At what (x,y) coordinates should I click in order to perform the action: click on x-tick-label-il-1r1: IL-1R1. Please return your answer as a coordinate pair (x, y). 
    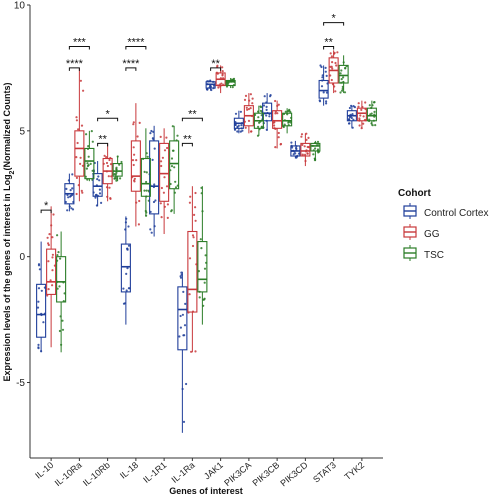
    Looking at the image, I should click on (154, 472).